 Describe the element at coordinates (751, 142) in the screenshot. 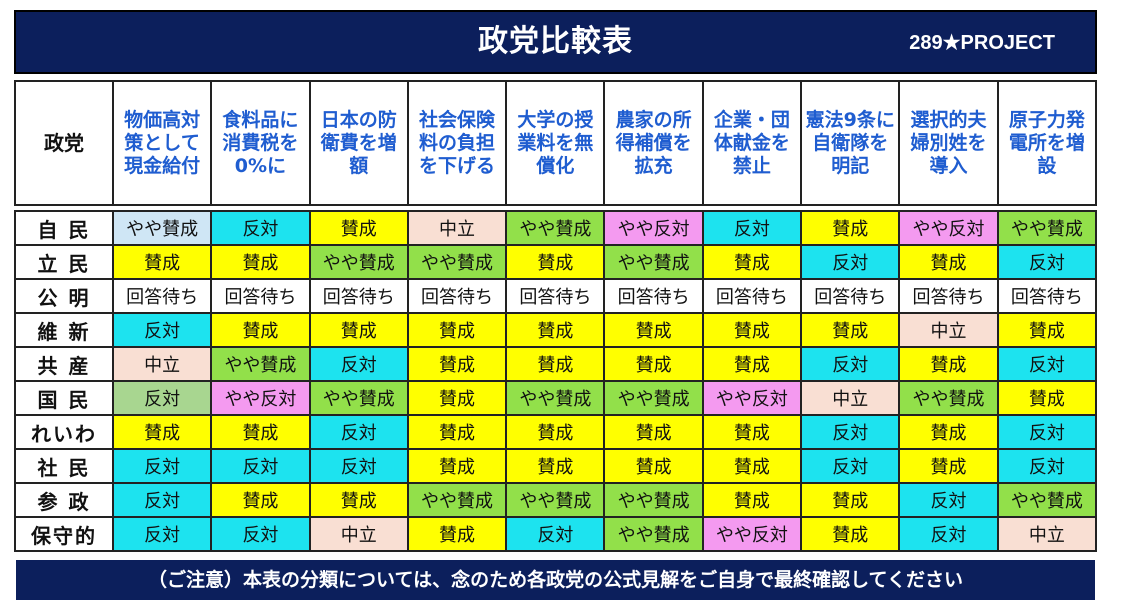

I see `policy-column-label: 企業・団体献金を禁止` at that location.